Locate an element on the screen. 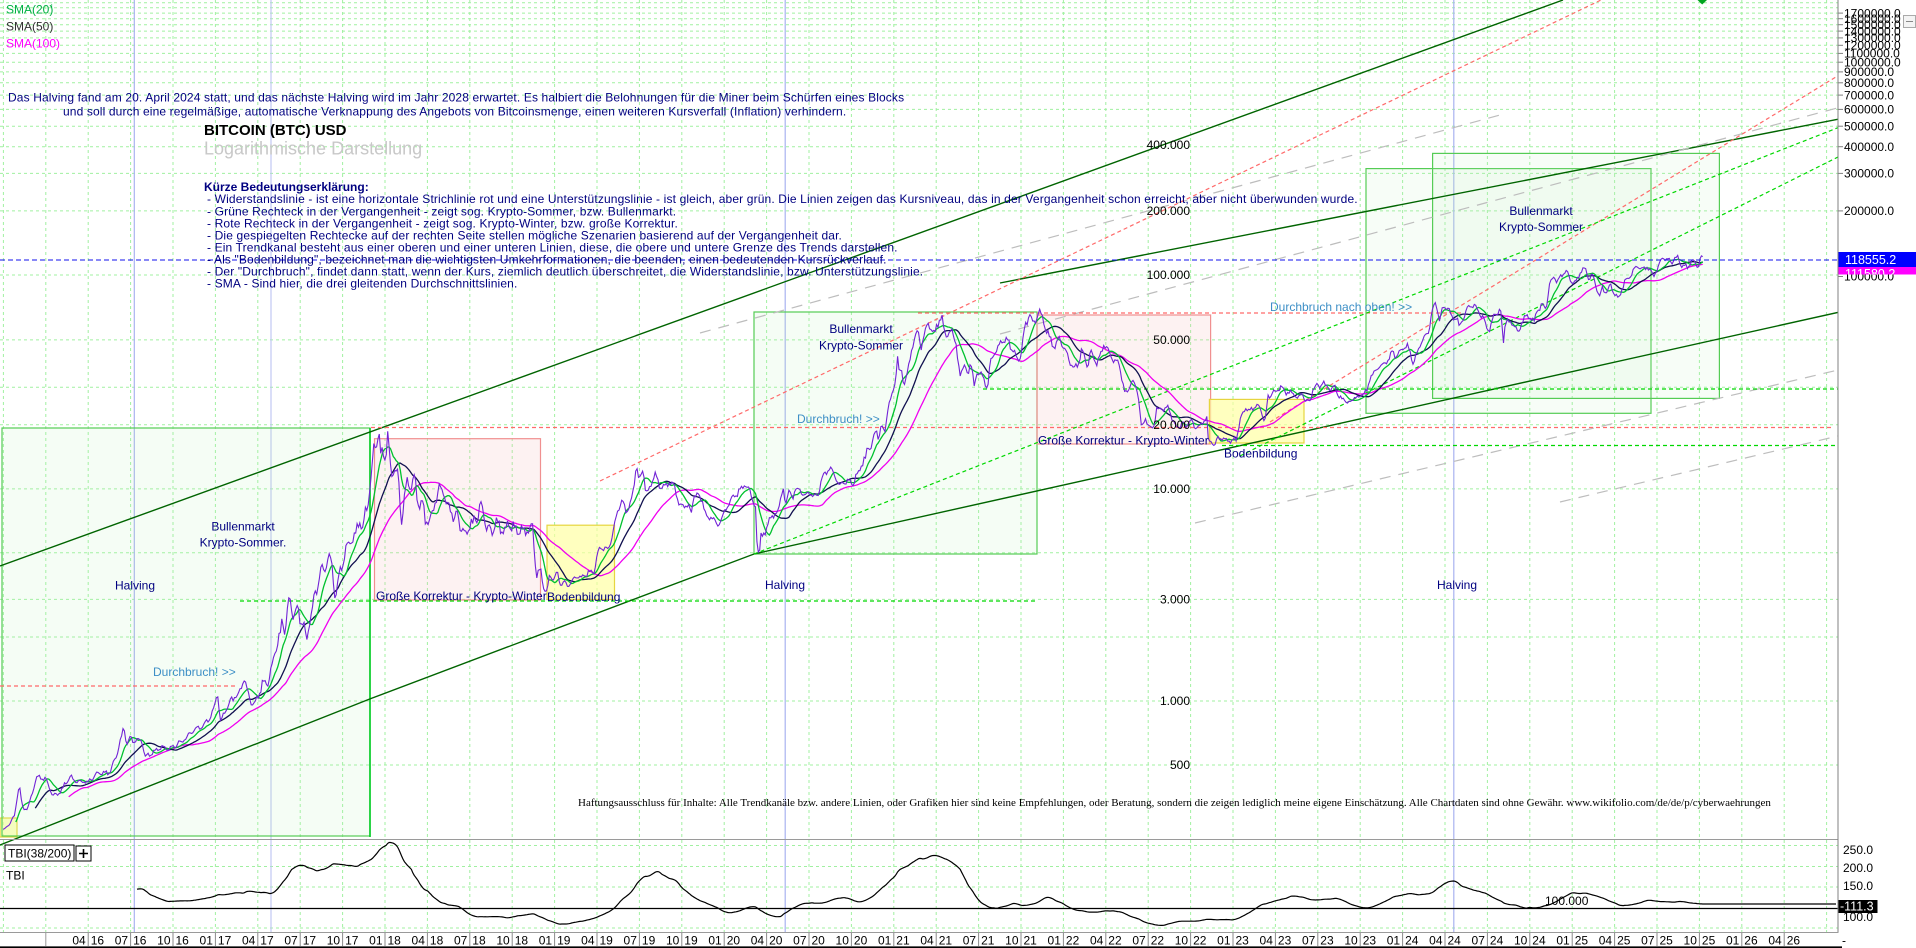 The image size is (1916, 948). svg-text: 100.000 is located at coordinates (1567, 901).